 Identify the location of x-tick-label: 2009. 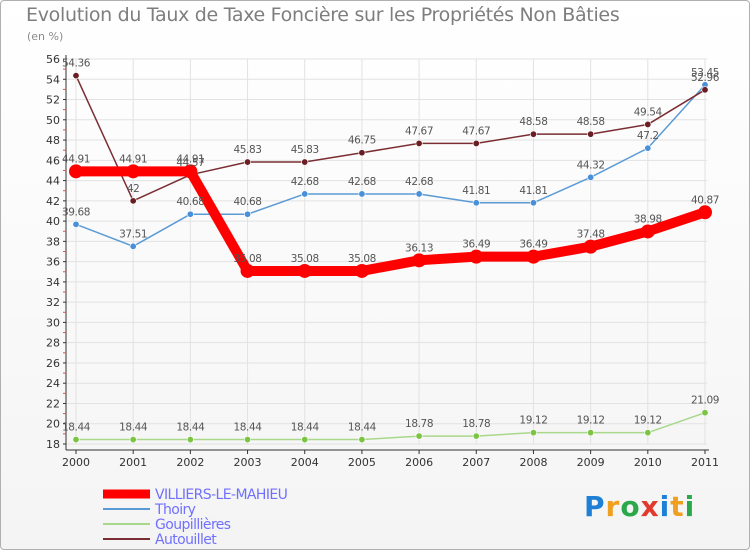
(591, 462).